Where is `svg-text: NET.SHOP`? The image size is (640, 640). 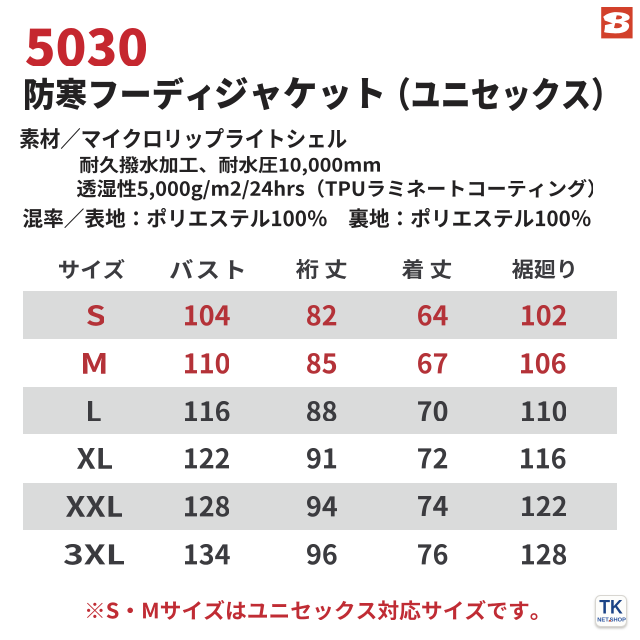
svg-text: NET.SHOP is located at coordinates (611, 620).